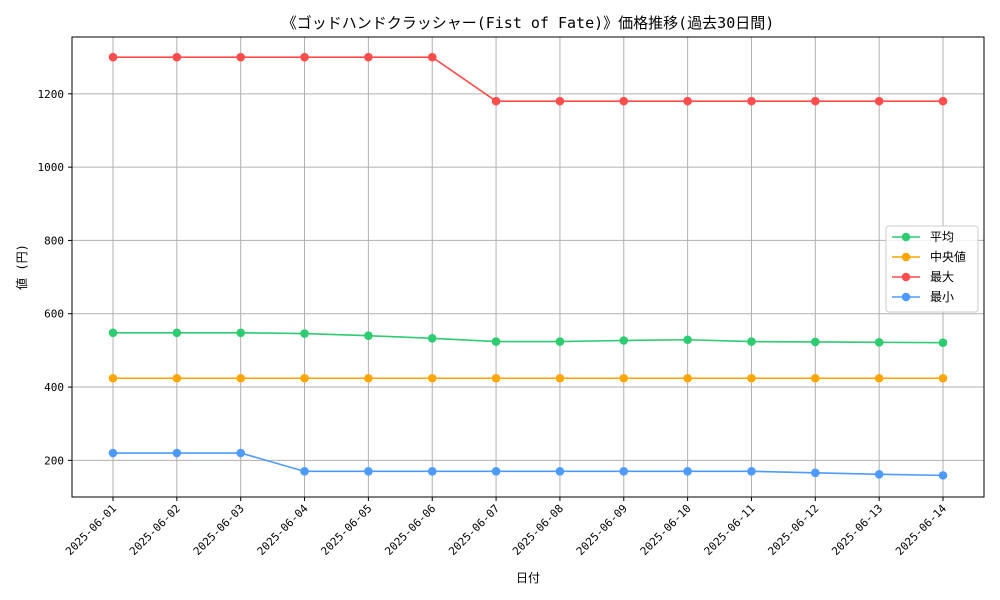 The image size is (1000, 600). I want to click on x-tick-label: 2025-06-03, so click(219, 530).